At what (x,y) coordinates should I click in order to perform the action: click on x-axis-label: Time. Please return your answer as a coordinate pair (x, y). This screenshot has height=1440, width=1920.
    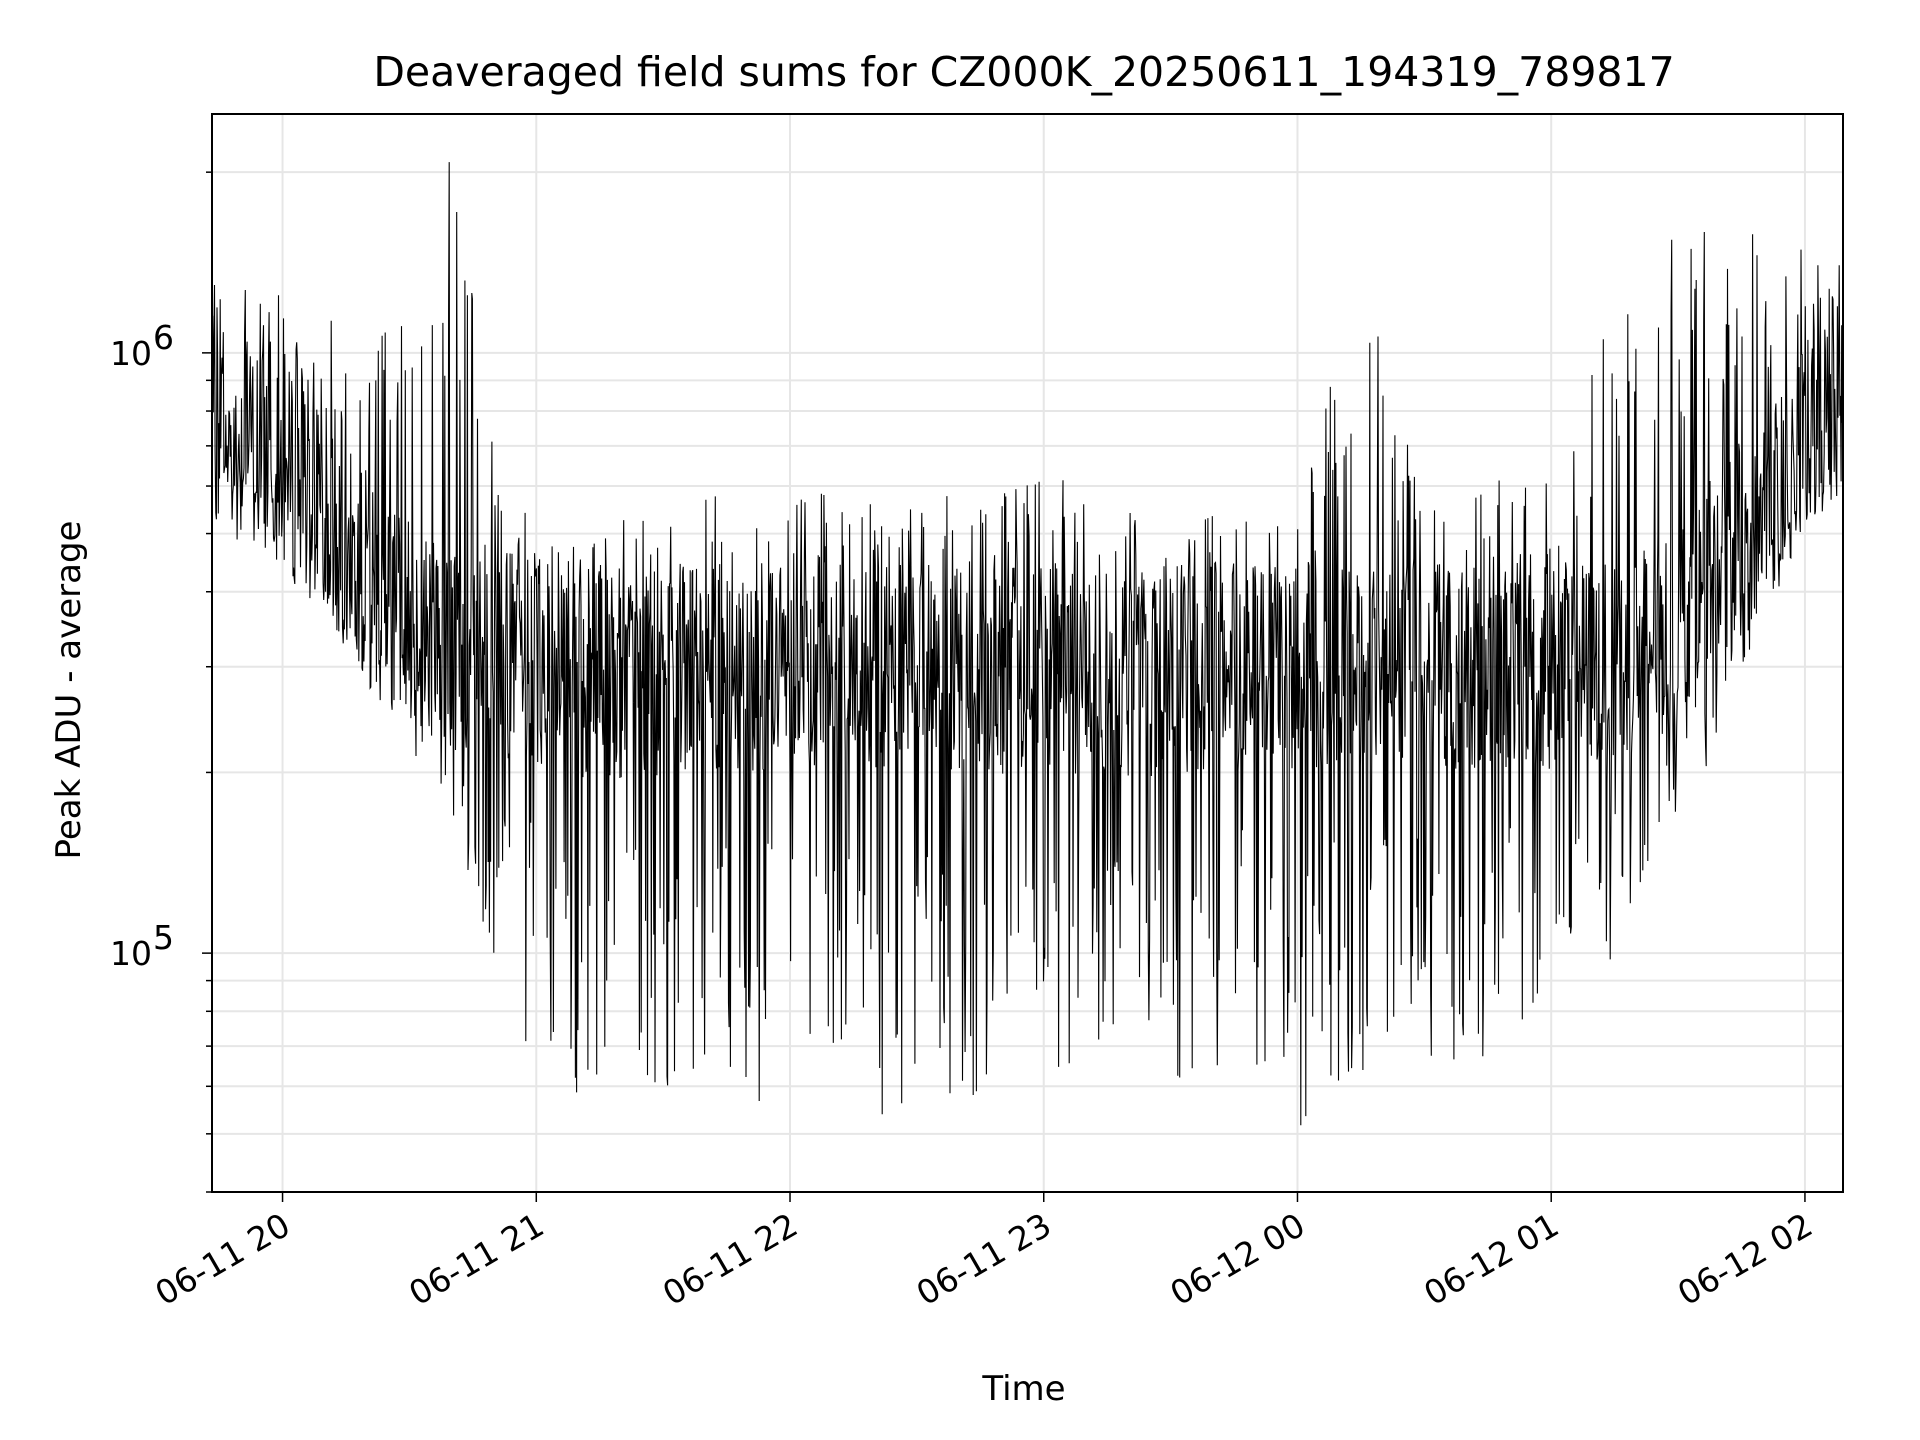
    Looking at the image, I should click on (1023, 1389).